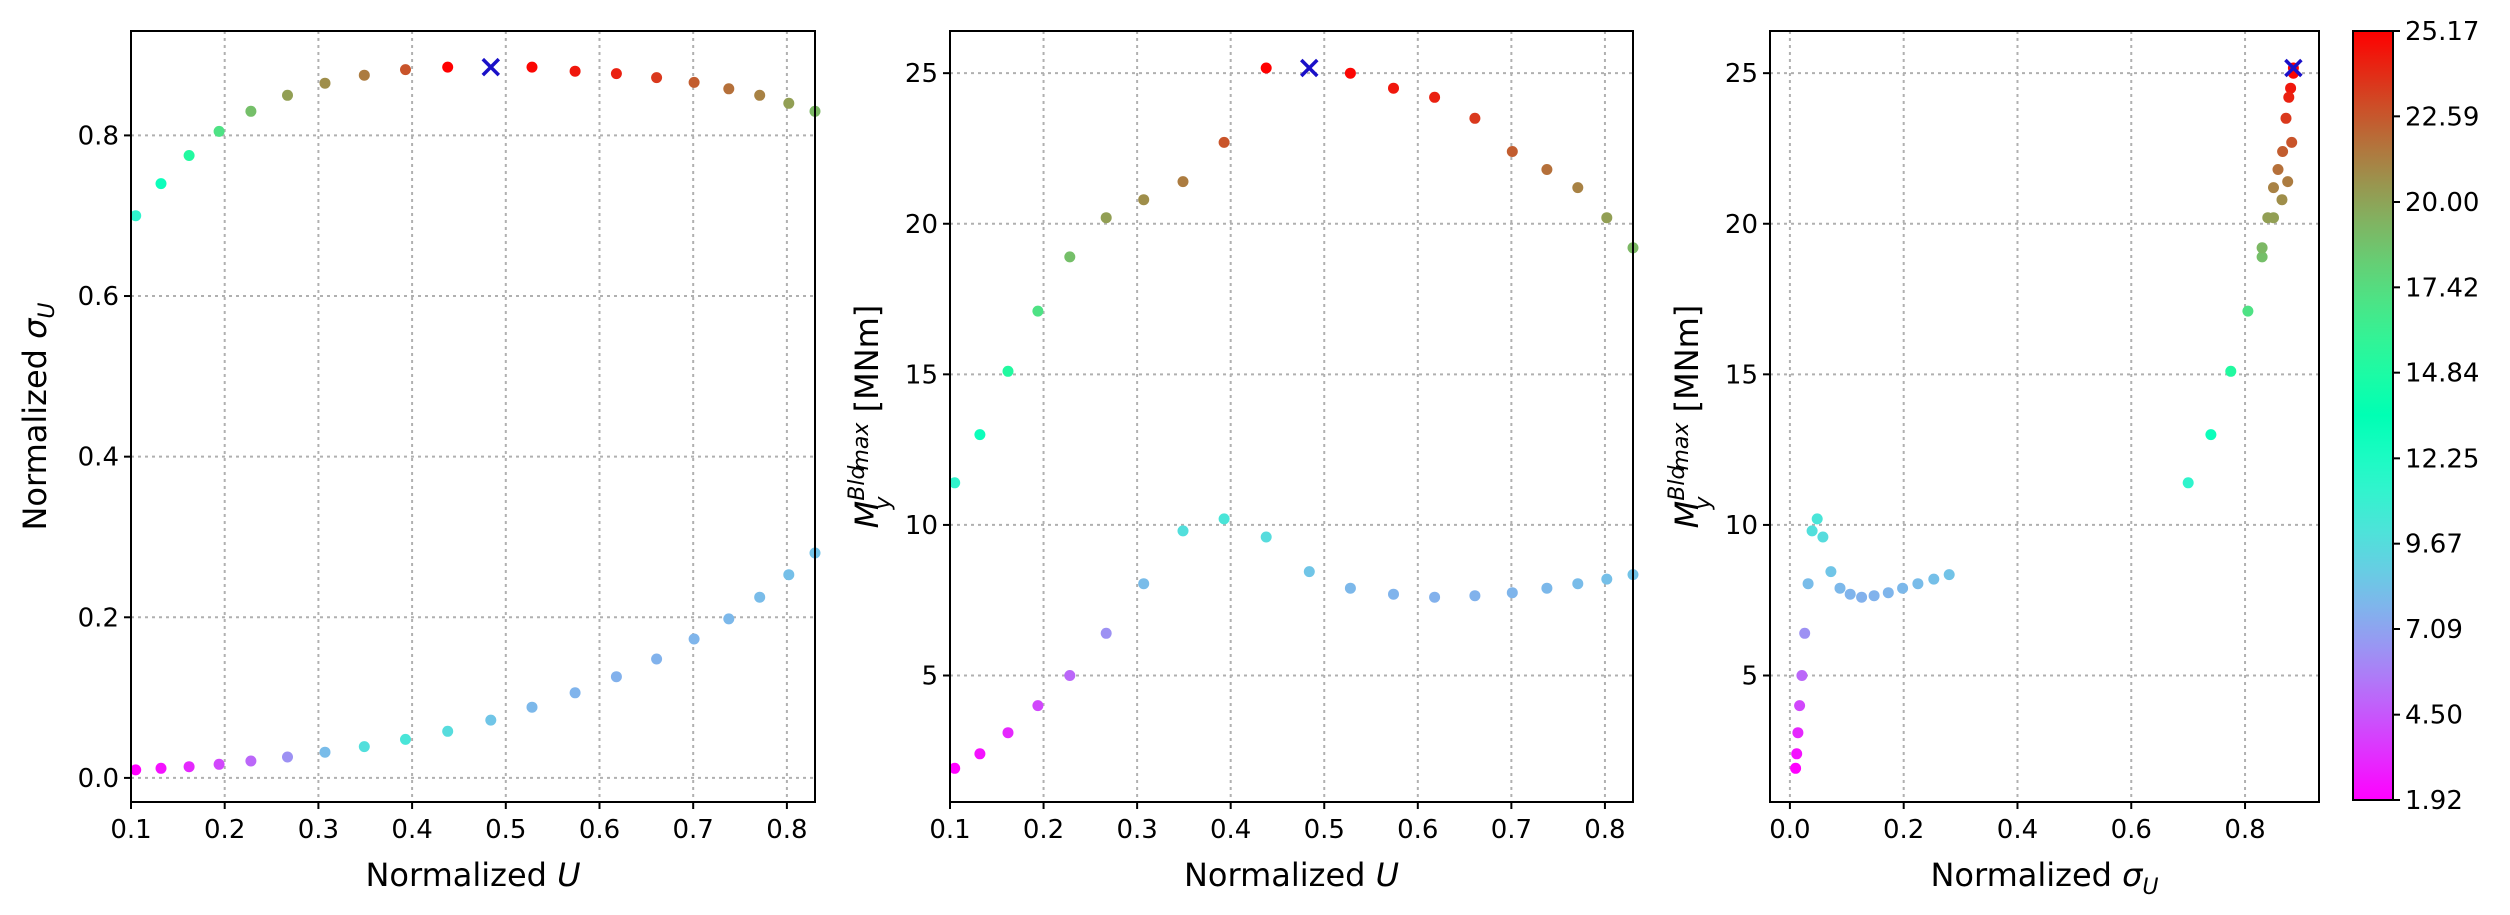  What do you see at coordinates (2442, 288) in the screenshot?
I see `colorbar-tick-label: 17.42` at bounding box center [2442, 288].